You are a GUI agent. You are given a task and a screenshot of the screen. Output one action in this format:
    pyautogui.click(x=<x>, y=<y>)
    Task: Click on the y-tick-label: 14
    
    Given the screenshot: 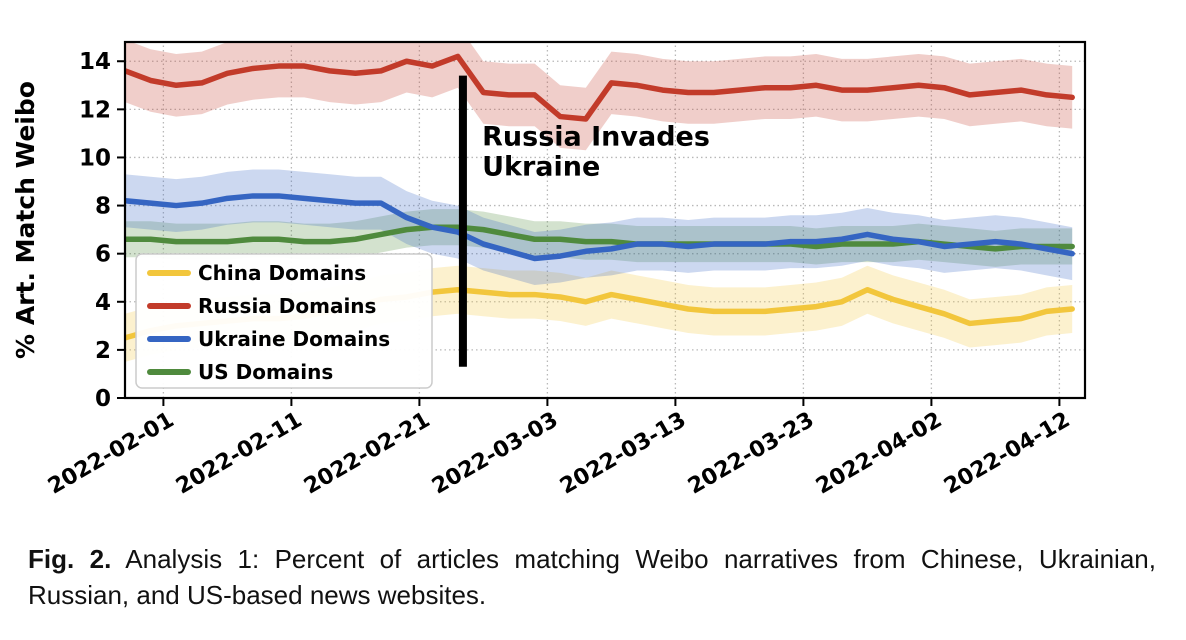 What is the action you would take?
    pyautogui.click(x=95, y=62)
    